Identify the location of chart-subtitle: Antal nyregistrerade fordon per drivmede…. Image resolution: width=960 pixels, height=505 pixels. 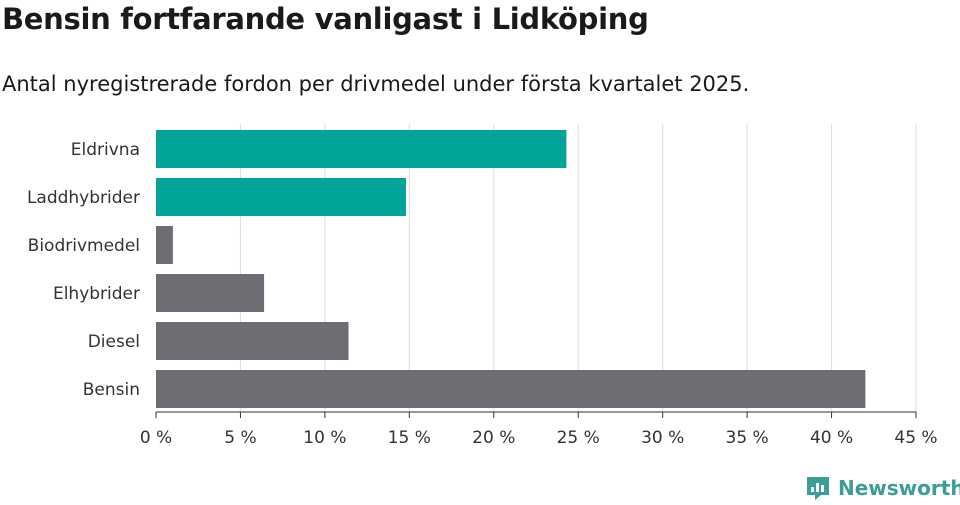
(376, 84).